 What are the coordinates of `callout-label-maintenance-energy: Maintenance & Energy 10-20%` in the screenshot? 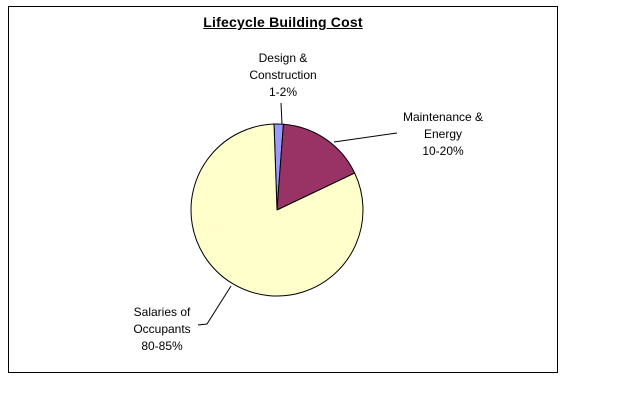 It's located at (443, 134).